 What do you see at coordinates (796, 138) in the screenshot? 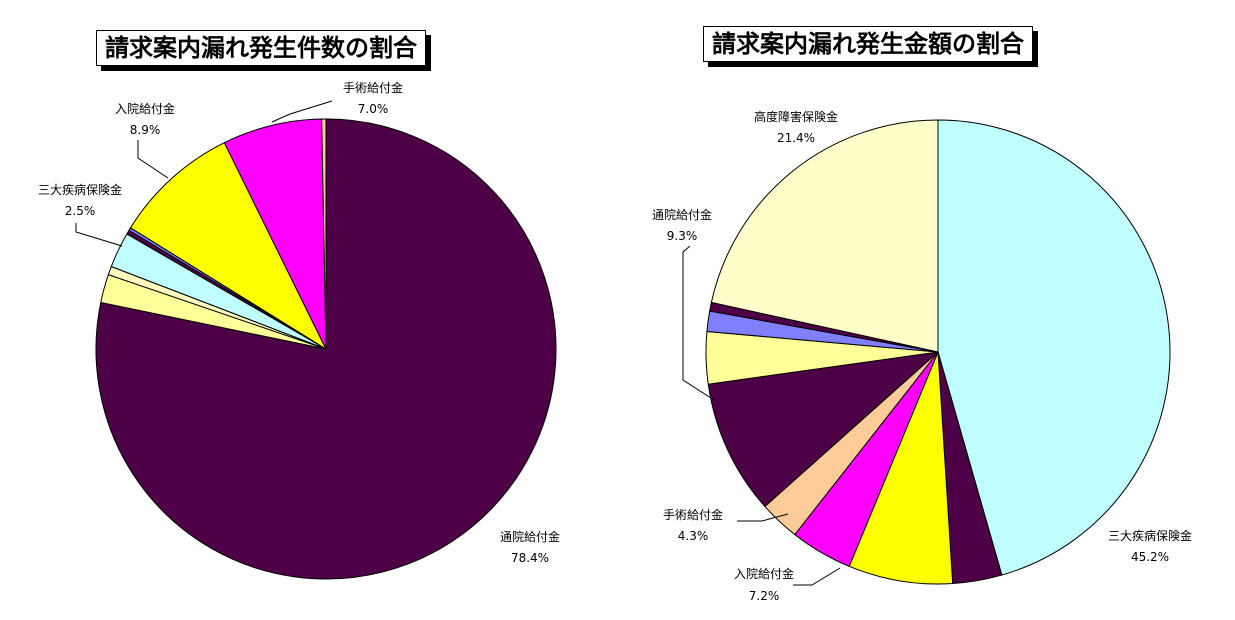
I see `chart-2-pct-koudo: 21.4%` at bounding box center [796, 138].